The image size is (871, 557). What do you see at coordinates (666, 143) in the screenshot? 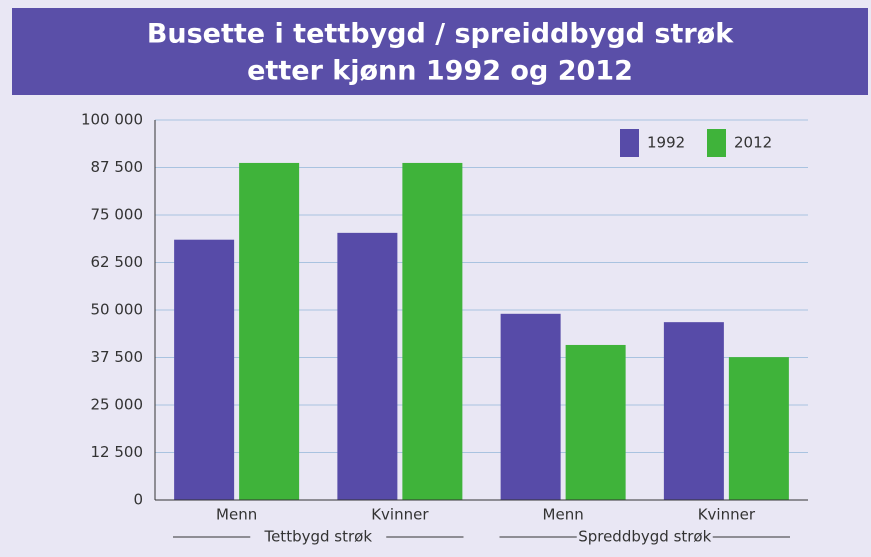
I see `legend-label: 1992` at bounding box center [666, 143].